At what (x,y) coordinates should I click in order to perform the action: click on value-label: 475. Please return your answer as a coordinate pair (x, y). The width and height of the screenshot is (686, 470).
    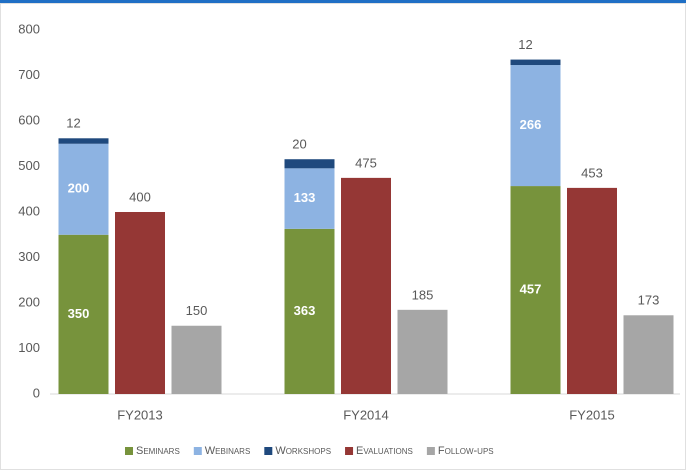
    Looking at the image, I should click on (366, 162).